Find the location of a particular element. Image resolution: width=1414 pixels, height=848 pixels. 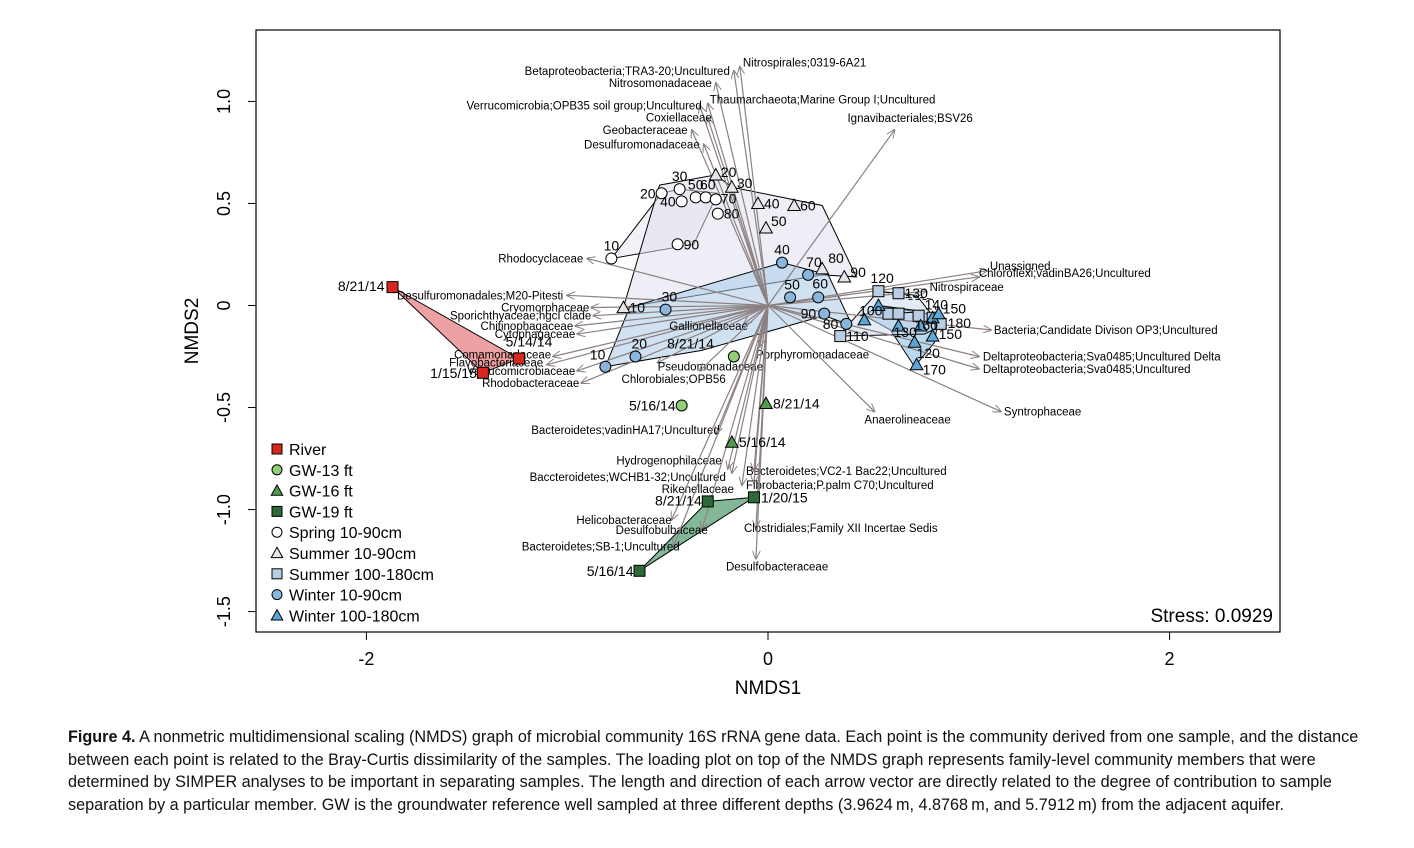

point-label: 5/14/14 is located at coordinates (529, 342).